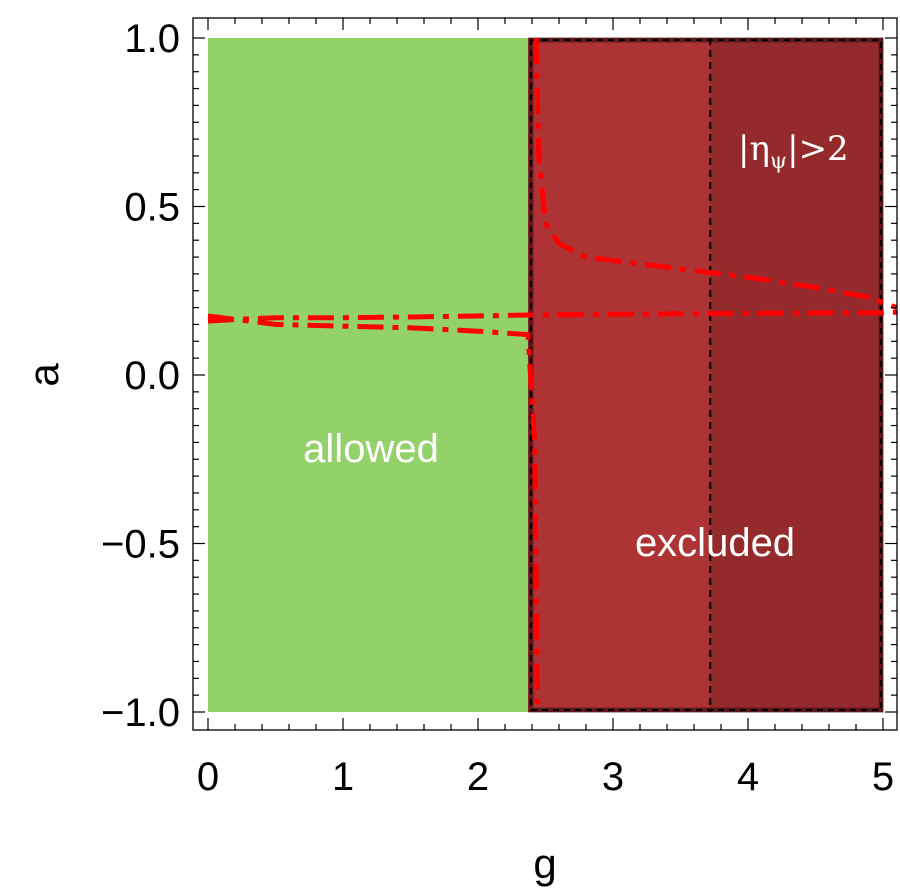 This screenshot has height=890, width=900. What do you see at coordinates (43, 375) in the screenshot?
I see `y-axis-label: a` at bounding box center [43, 375].